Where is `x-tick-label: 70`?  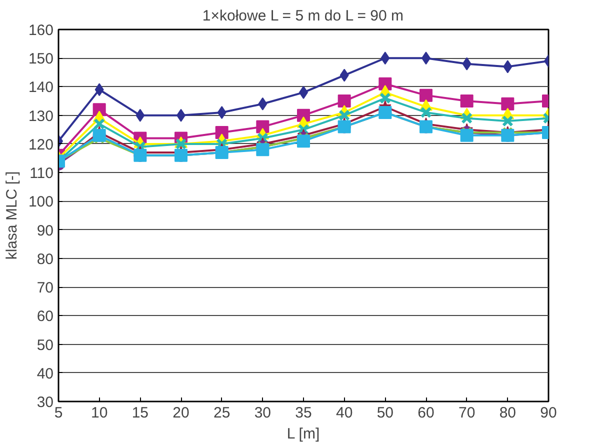
x-tick-label: 70 is located at coordinates (467, 413).